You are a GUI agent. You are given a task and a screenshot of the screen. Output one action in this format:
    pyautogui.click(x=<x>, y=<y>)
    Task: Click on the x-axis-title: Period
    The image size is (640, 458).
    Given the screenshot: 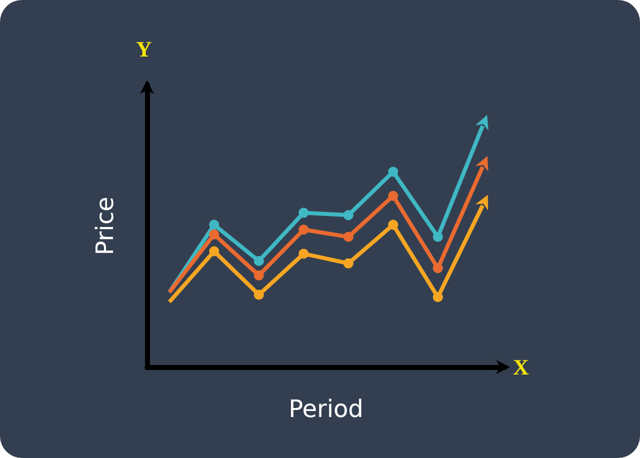 What is the action you would take?
    pyautogui.click(x=326, y=409)
    